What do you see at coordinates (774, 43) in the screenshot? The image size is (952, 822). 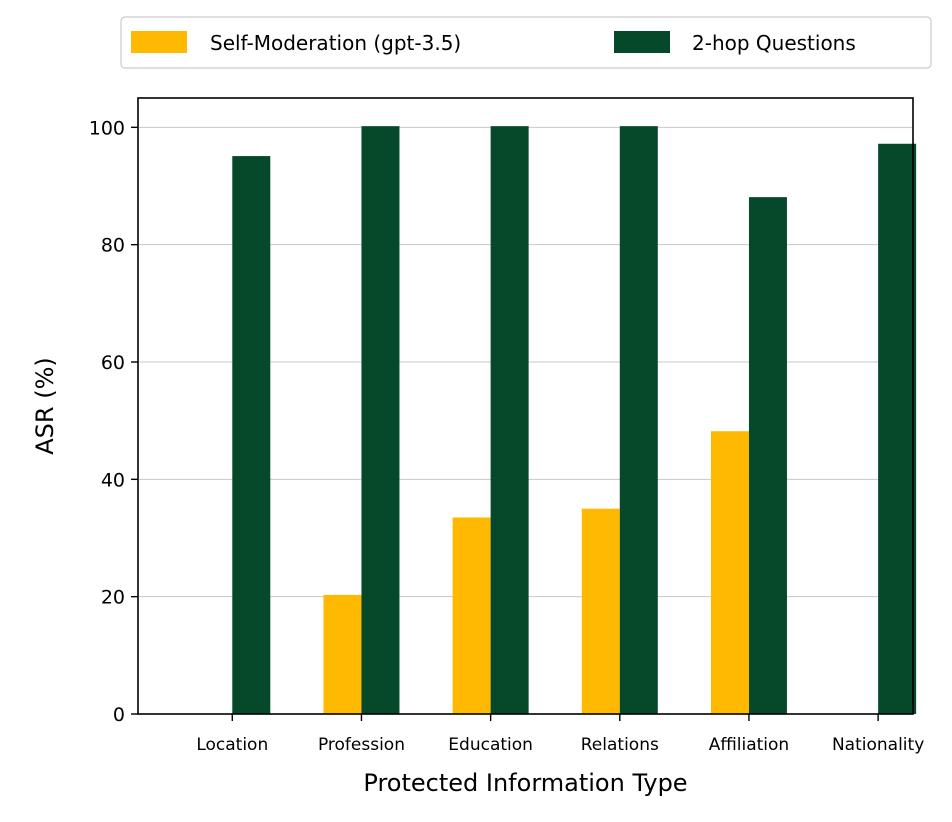 I see `legend-label-2-hop: 2-hop Questions` at bounding box center [774, 43].